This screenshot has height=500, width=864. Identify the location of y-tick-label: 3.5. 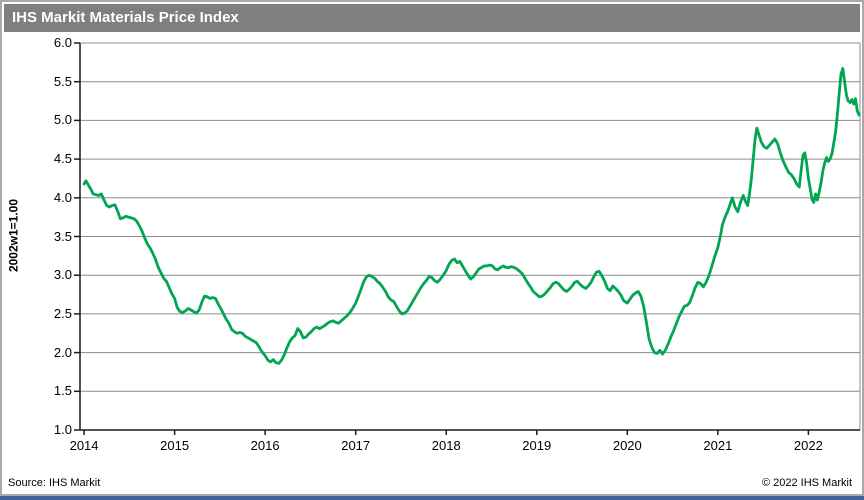
(62, 236).